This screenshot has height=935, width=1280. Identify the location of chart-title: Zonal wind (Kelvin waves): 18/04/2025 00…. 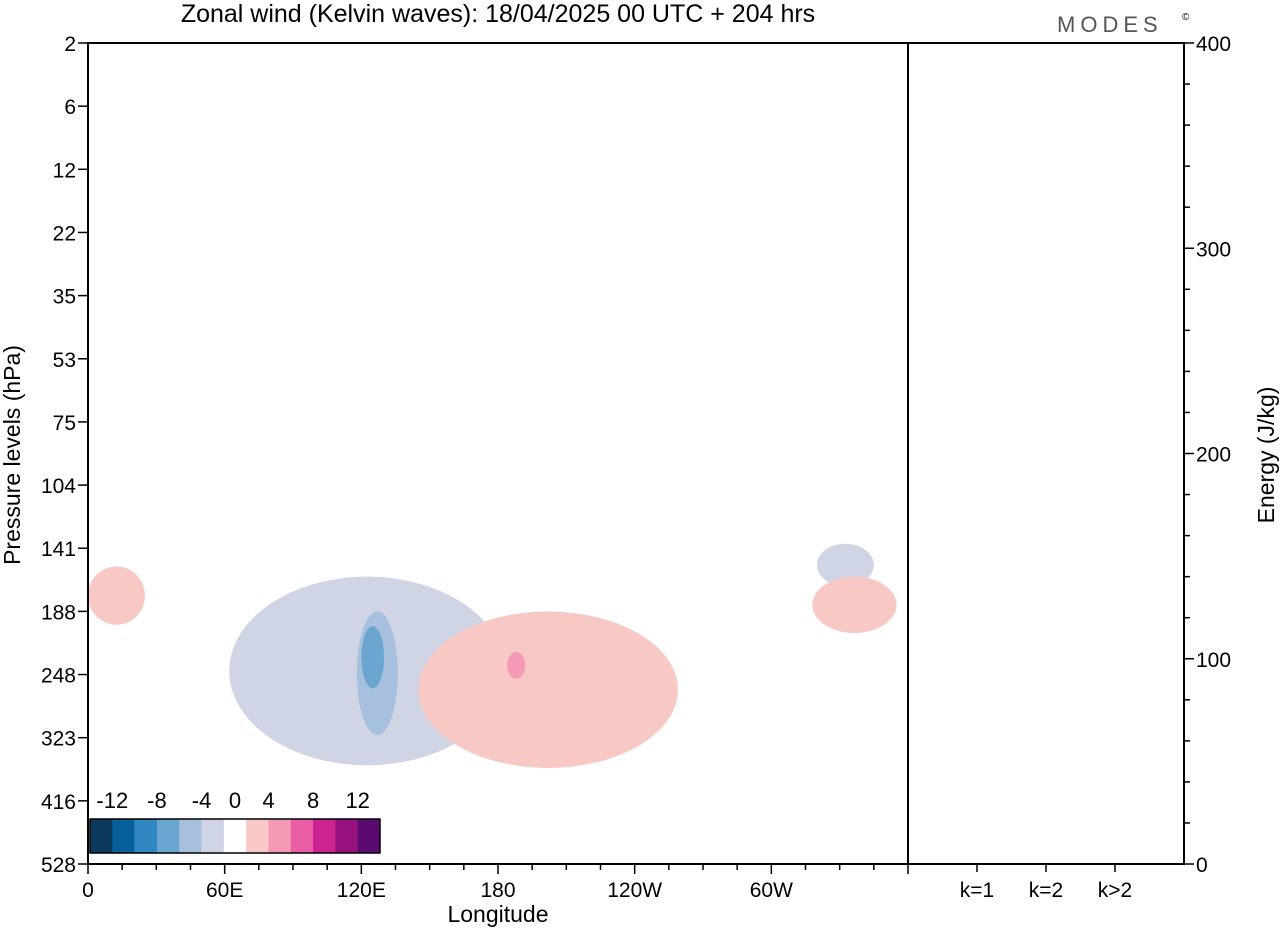
(498, 14).